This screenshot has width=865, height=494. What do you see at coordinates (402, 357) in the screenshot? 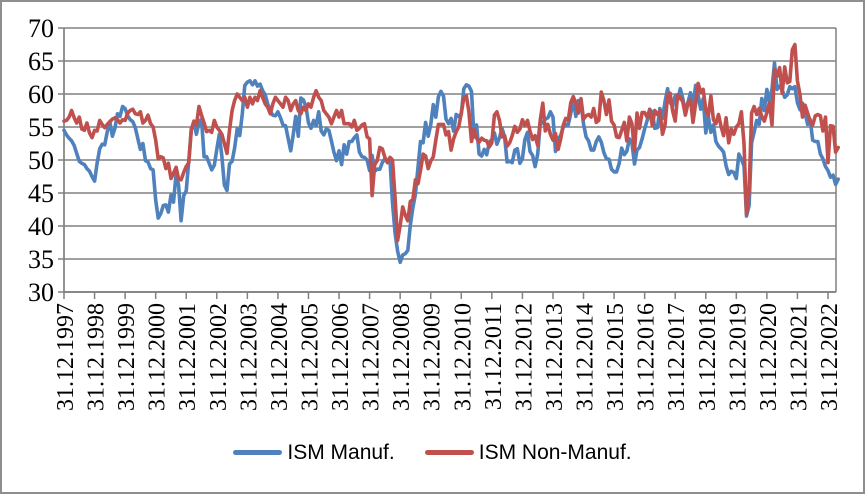
I see `x-axis-tick-label: 31.12.2008` at bounding box center [402, 357].